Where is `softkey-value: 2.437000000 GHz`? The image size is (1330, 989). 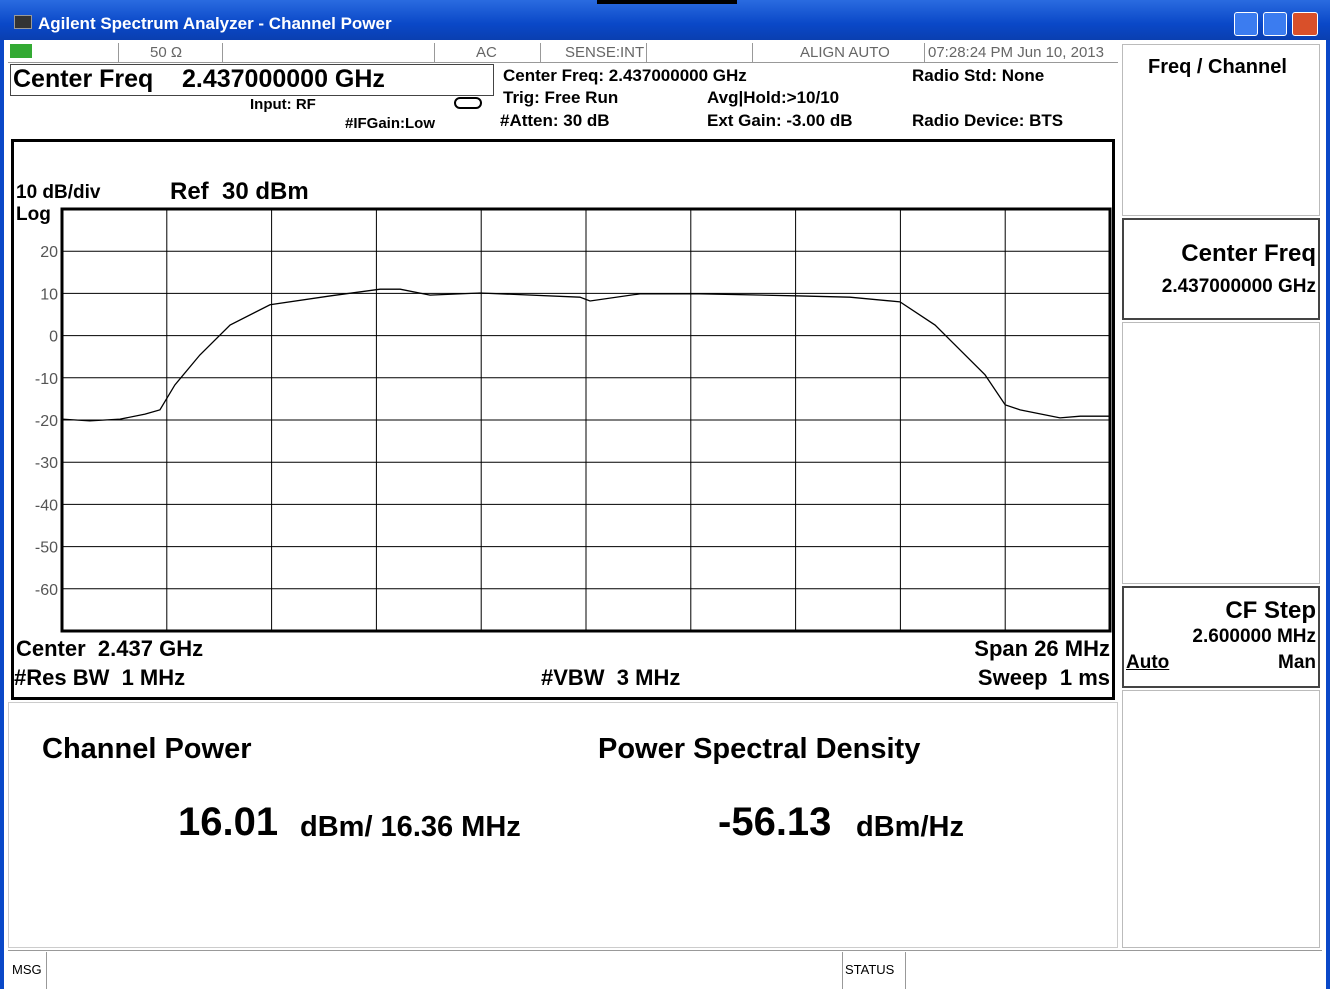
softkey-value: 2.437000000 GHz is located at coordinates (1238, 286).